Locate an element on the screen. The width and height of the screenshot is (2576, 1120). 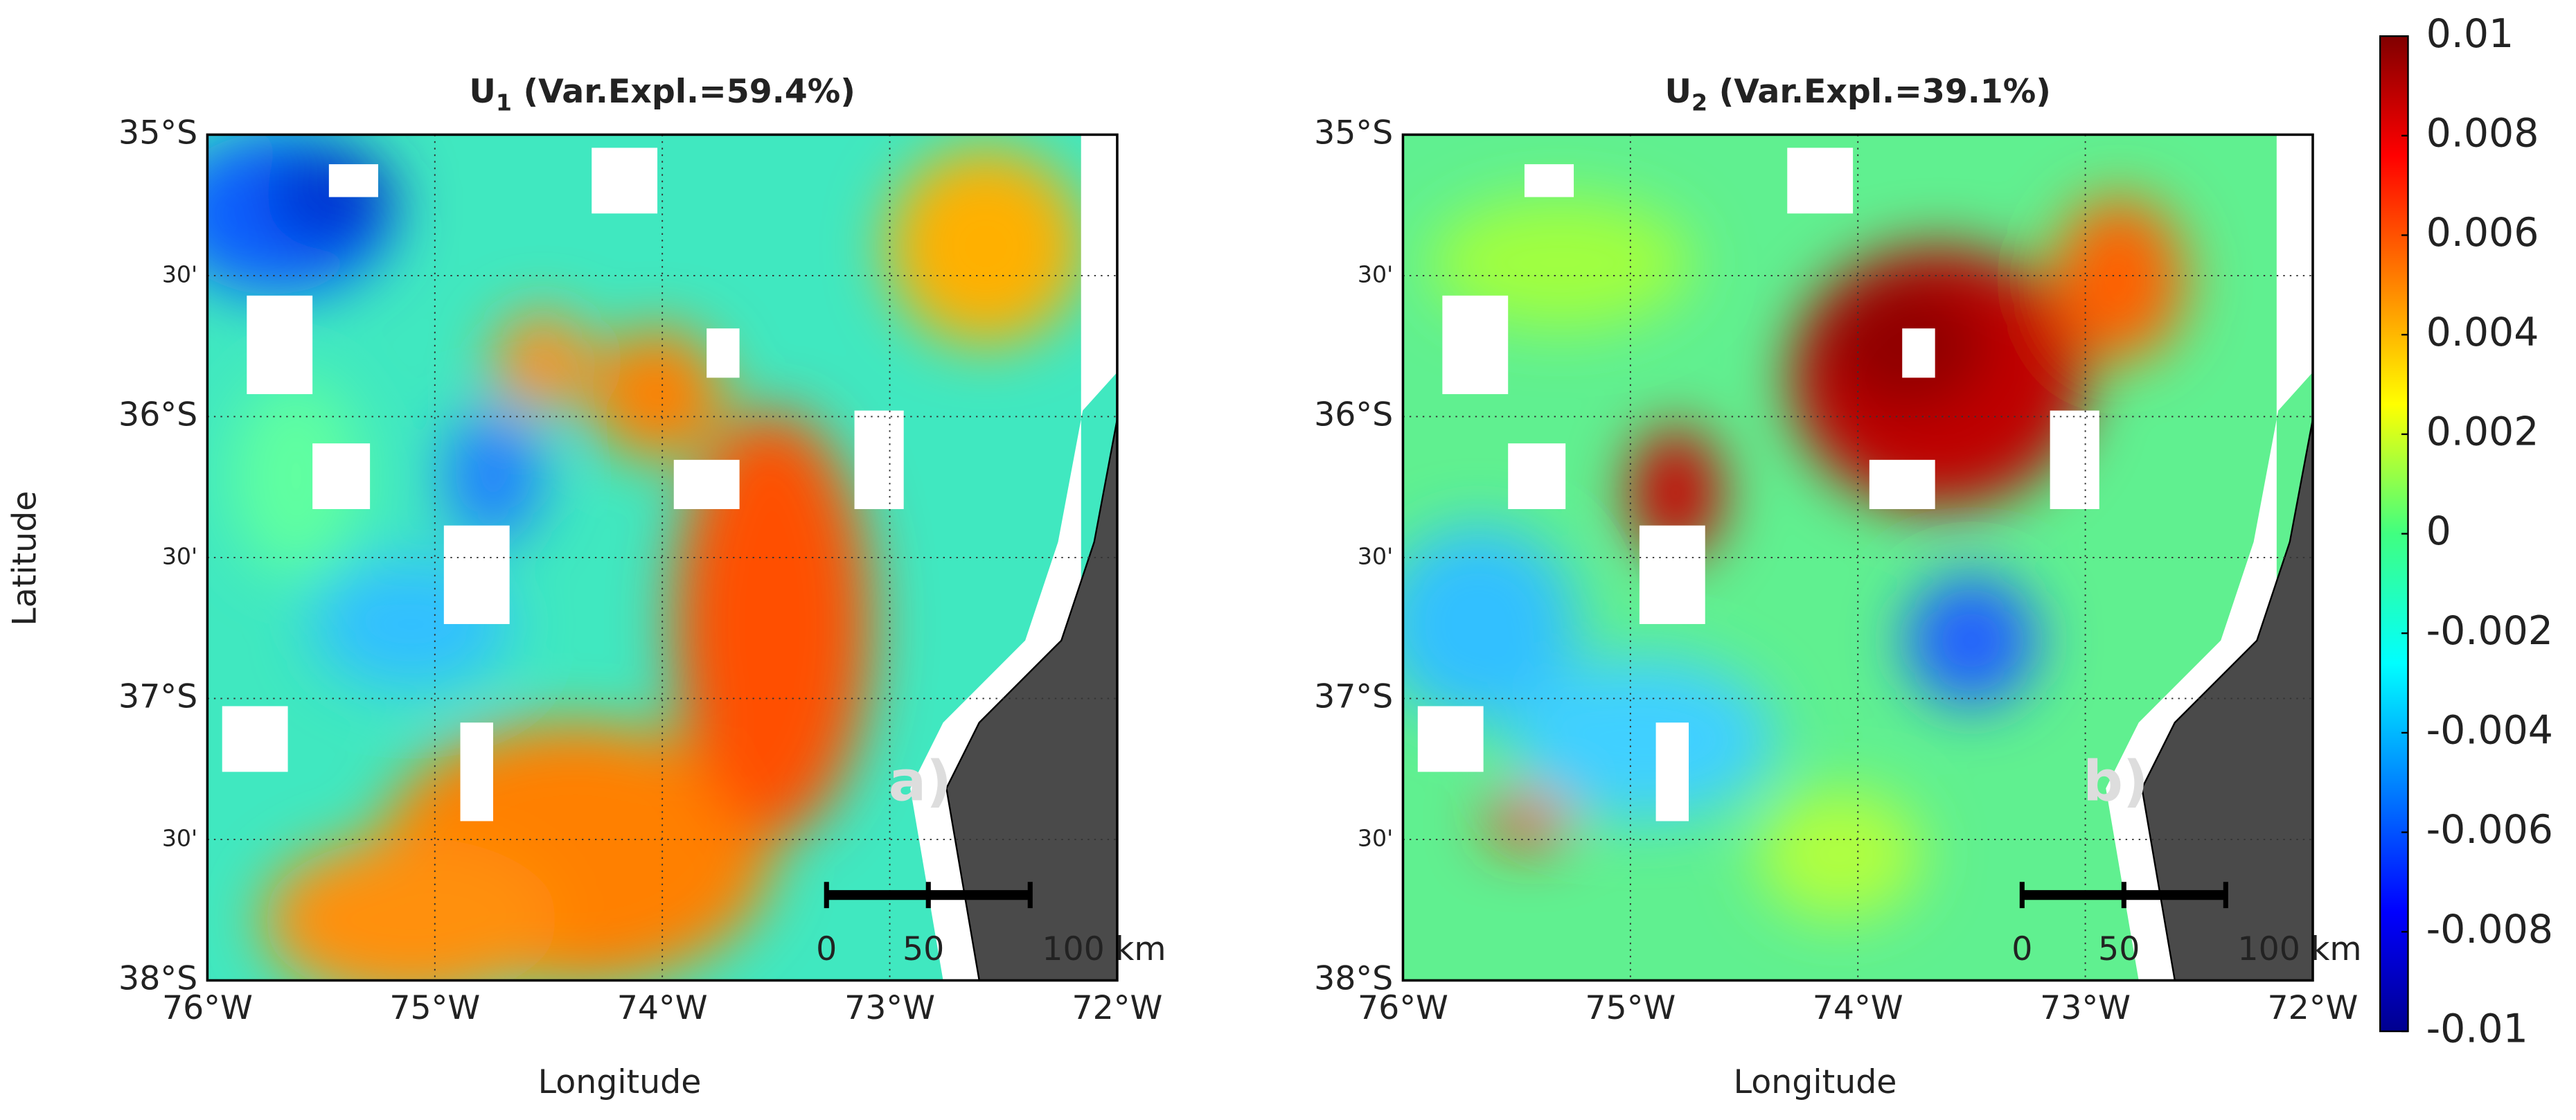
title-sub: 2 is located at coordinates (1699, 102).